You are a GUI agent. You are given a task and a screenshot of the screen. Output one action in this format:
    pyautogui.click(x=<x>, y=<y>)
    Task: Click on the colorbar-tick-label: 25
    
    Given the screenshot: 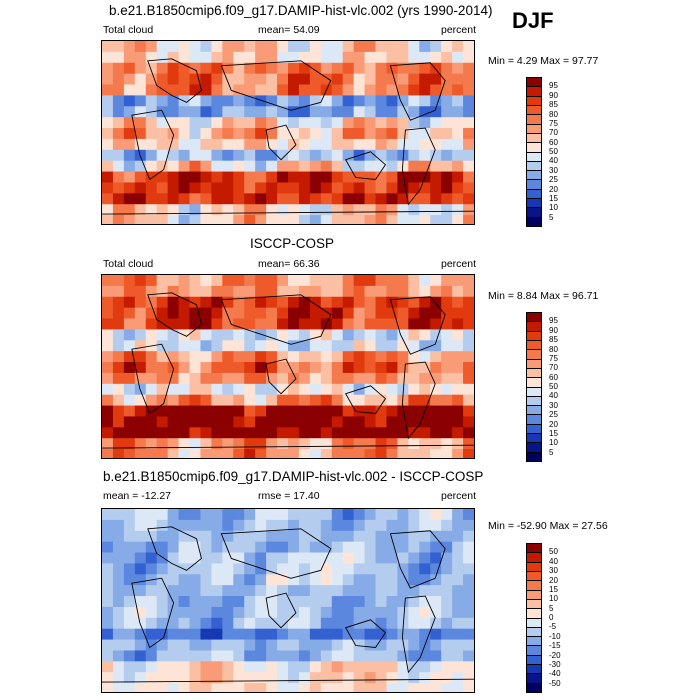 What is the action you would take?
    pyautogui.click(x=553, y=415)
    